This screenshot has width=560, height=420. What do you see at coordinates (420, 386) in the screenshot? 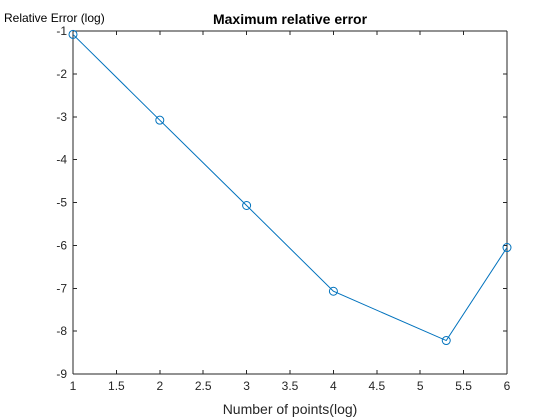
I see `x-tick-label: 5` at bounding box center [420, 386].